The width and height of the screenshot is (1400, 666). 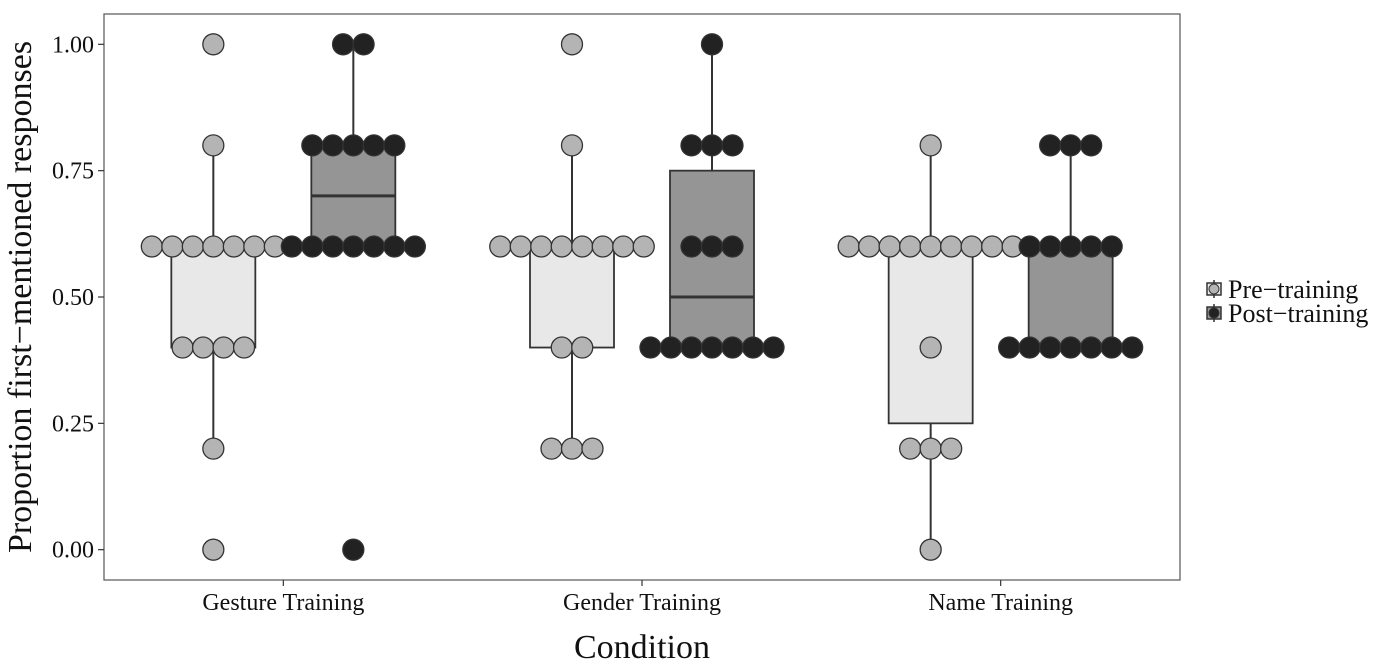 What do you see at coordinates (1293, 289) in the screenshot?
I see `legend-label: Pre−training` at bounding box center [1293, 289].